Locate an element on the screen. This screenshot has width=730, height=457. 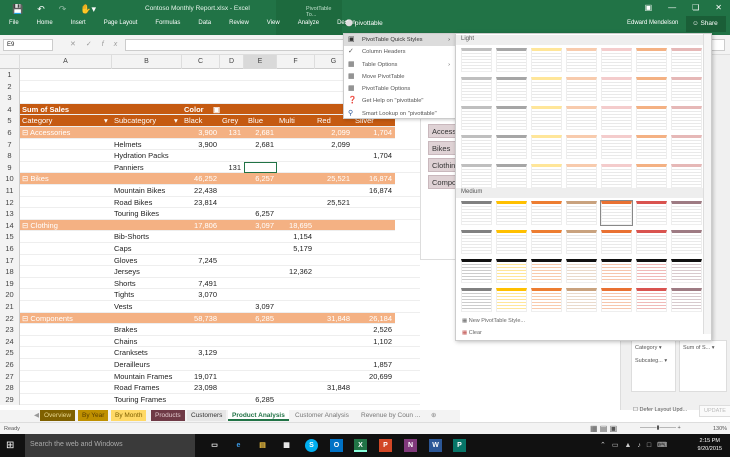
rows-field-subcategory: Subcateg... ▾ is located at coordinates (651, 361).